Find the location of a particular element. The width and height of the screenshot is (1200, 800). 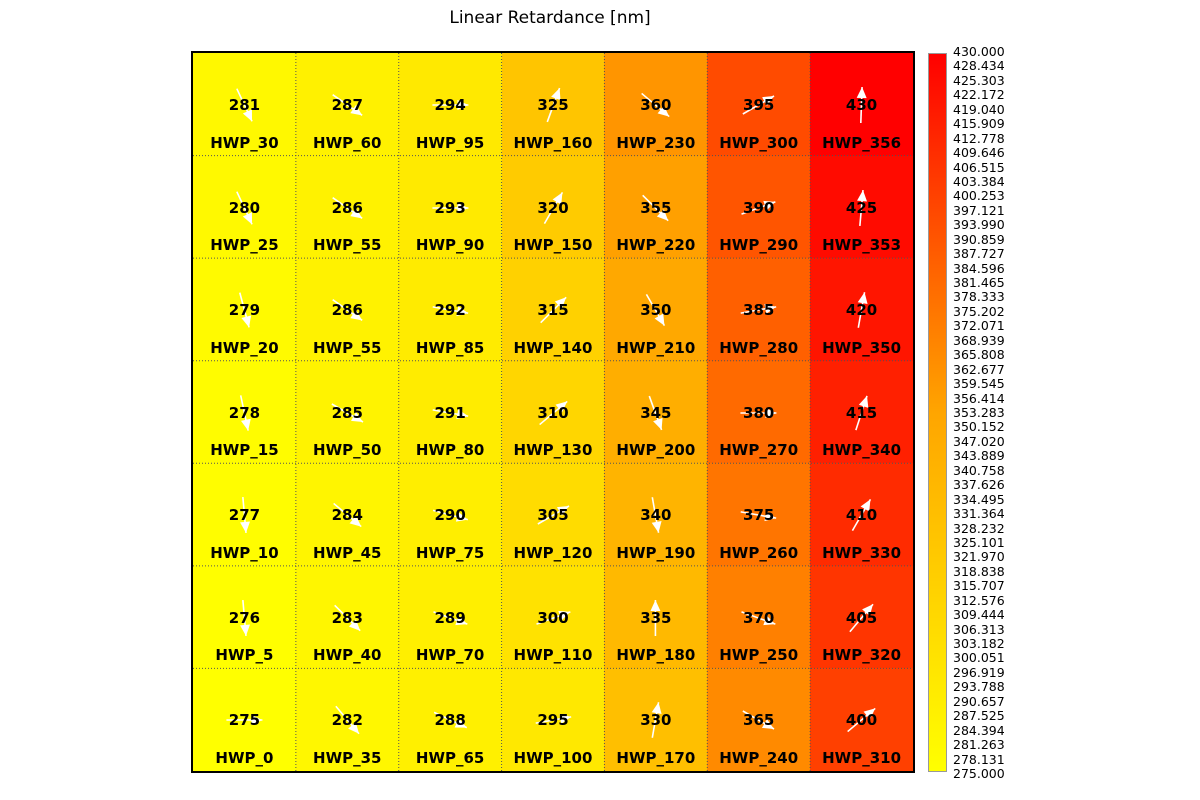

cell-value: 280 is located at coordinates (244, 207).